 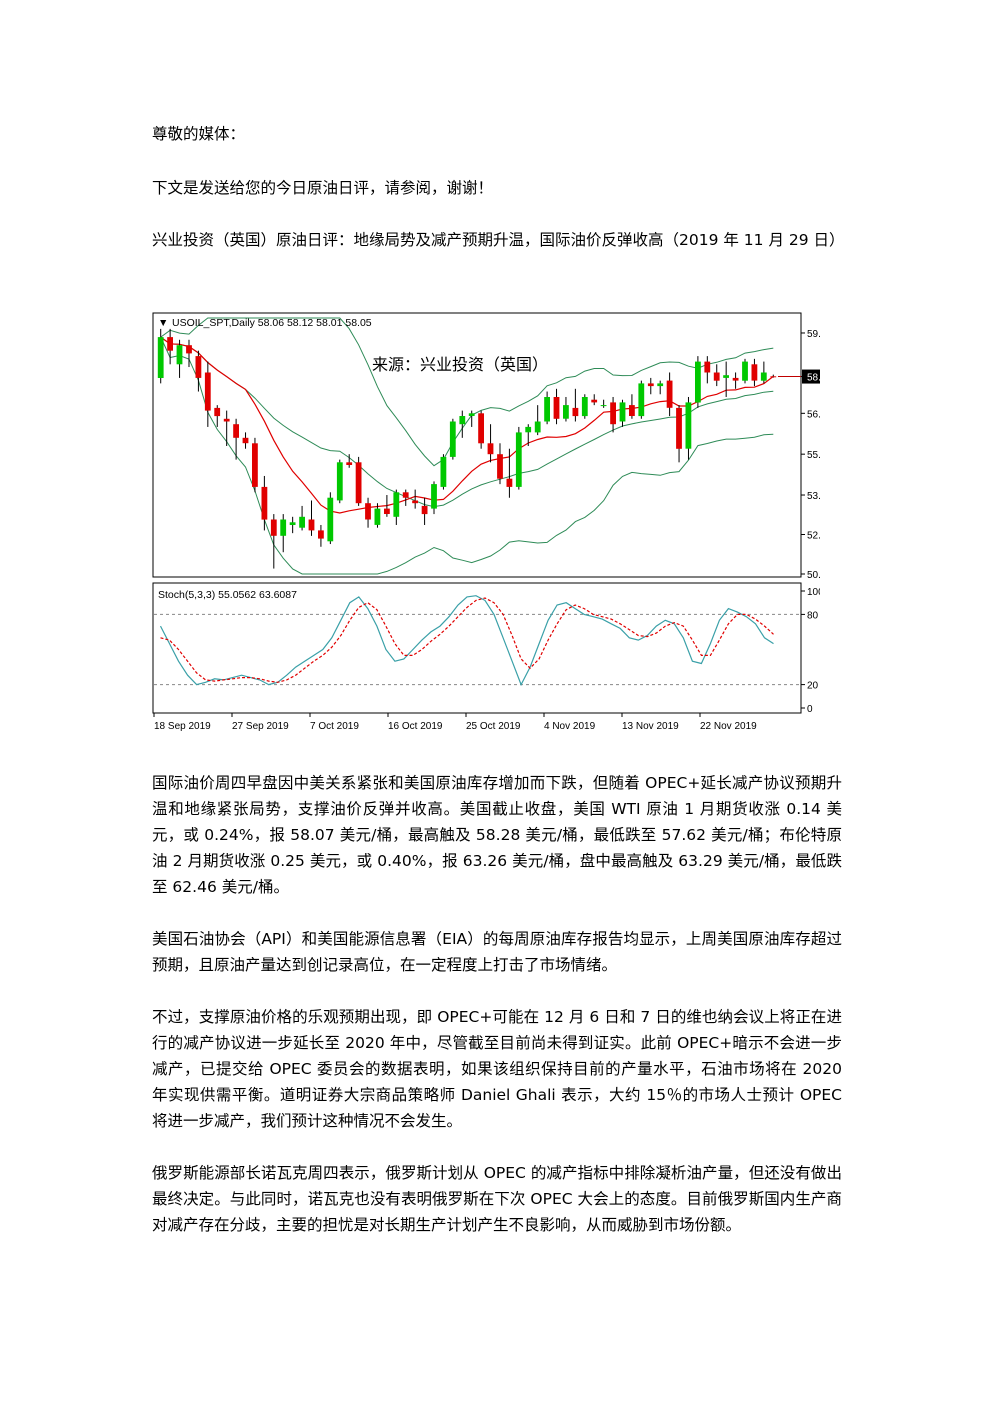 What do you see at coordinates (163, 323) in the screenshot?
I see `price-panel-title-marker: ▼` at bounding box center [163, 323].